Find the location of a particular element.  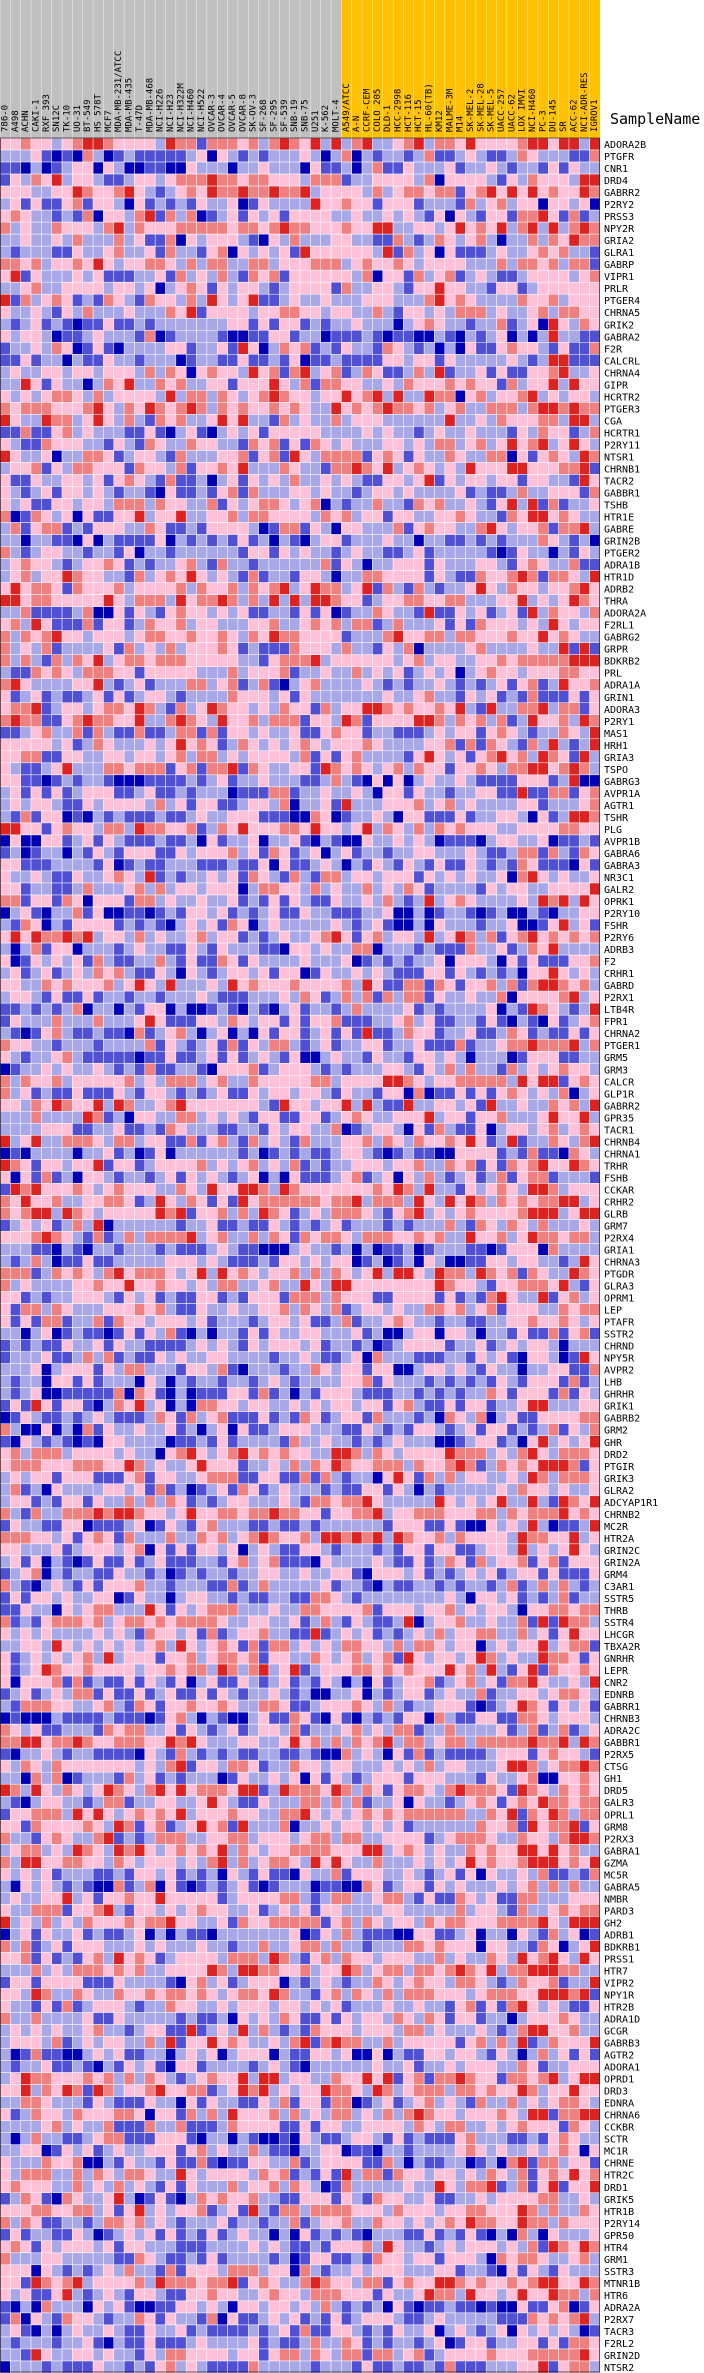

row-label: ADORA2B is located at coordinates (625, 145).